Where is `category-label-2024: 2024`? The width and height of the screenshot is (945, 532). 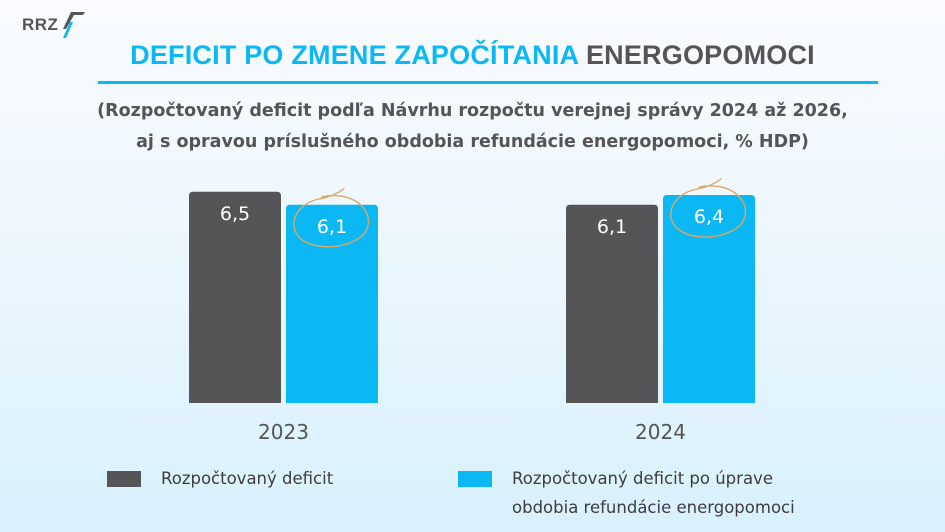
category-label-2024: 2024 is located at coordinates (660, 432).